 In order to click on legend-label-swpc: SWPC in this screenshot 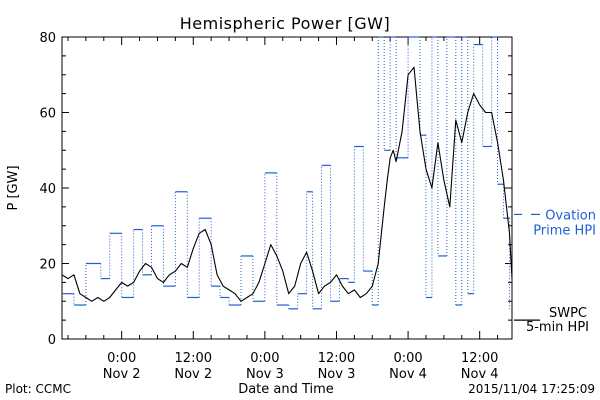, I will do `click(568, 313)`.